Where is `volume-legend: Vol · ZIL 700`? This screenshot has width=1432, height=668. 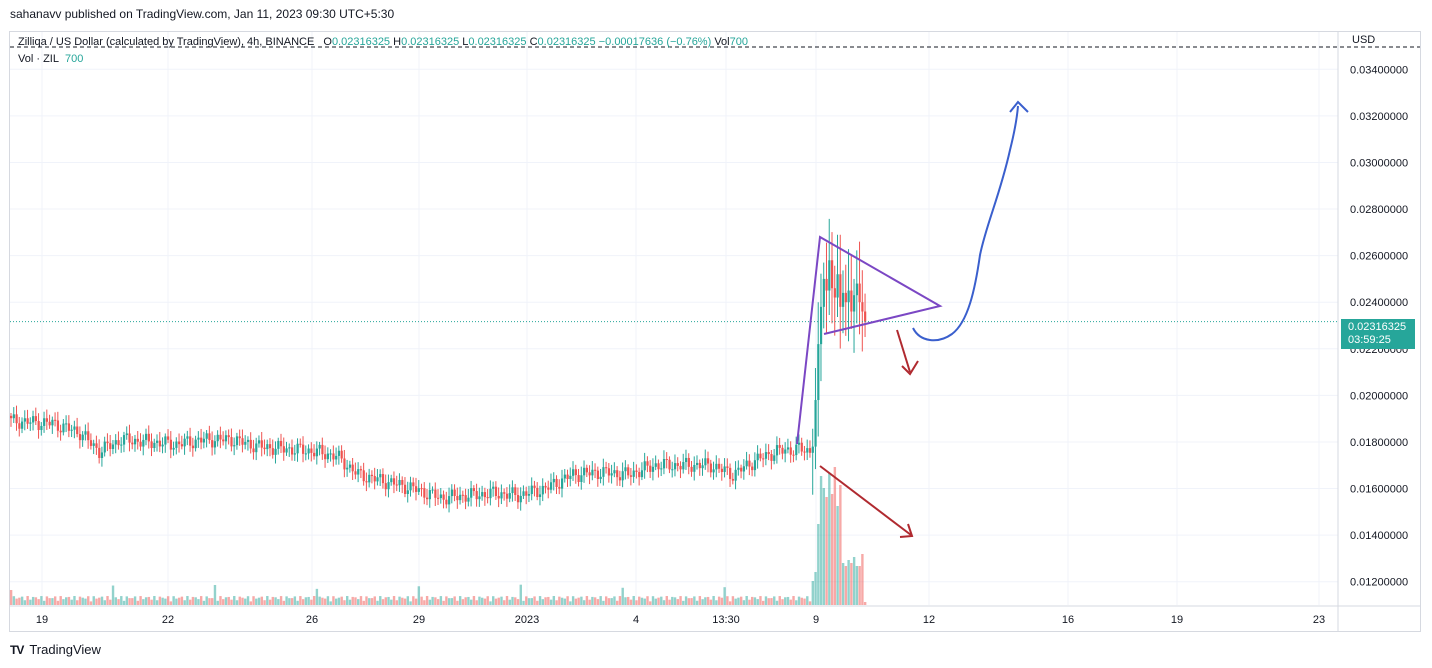
volume-legend: Vol · ZIL 700 is located at coordinates (50, 59).